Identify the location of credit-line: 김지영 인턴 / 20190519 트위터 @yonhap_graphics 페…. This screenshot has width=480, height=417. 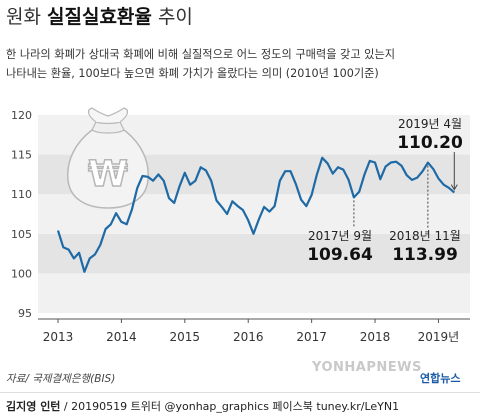
(202, 406).